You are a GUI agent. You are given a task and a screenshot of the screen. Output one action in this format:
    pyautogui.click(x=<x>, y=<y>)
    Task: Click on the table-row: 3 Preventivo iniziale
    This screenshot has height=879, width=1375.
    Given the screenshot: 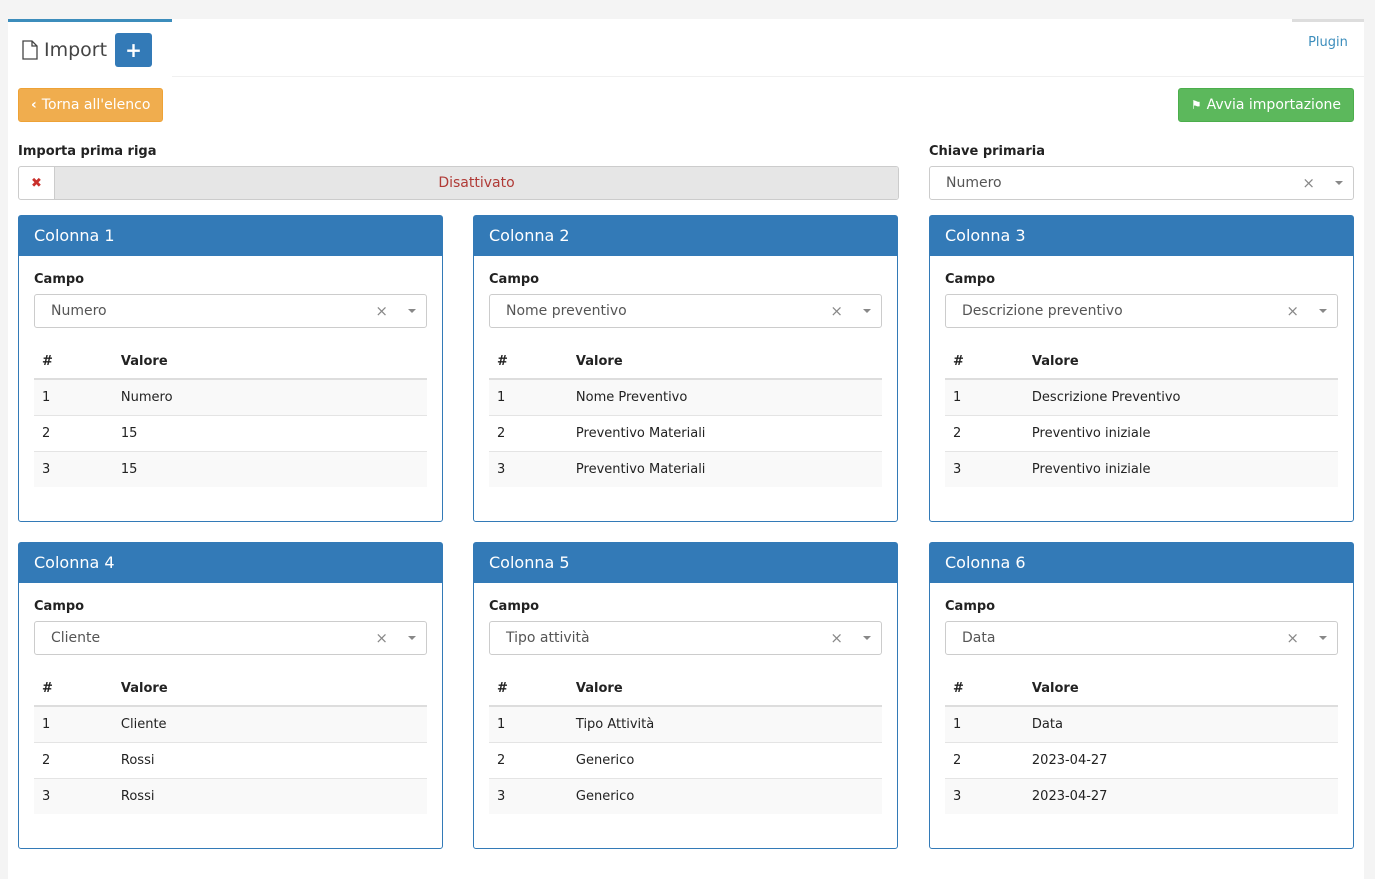 What is the action you would take?
    pyautogui.click(x=1141, y=468)
    